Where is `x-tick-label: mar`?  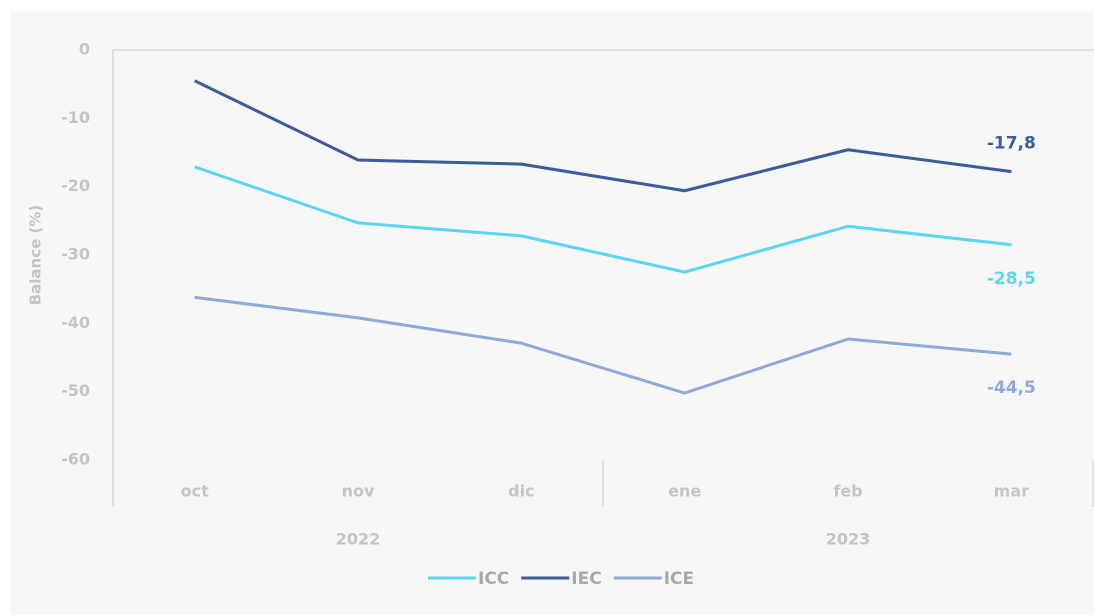 x-tick-label: mar is located at coordinates (1011, 491).